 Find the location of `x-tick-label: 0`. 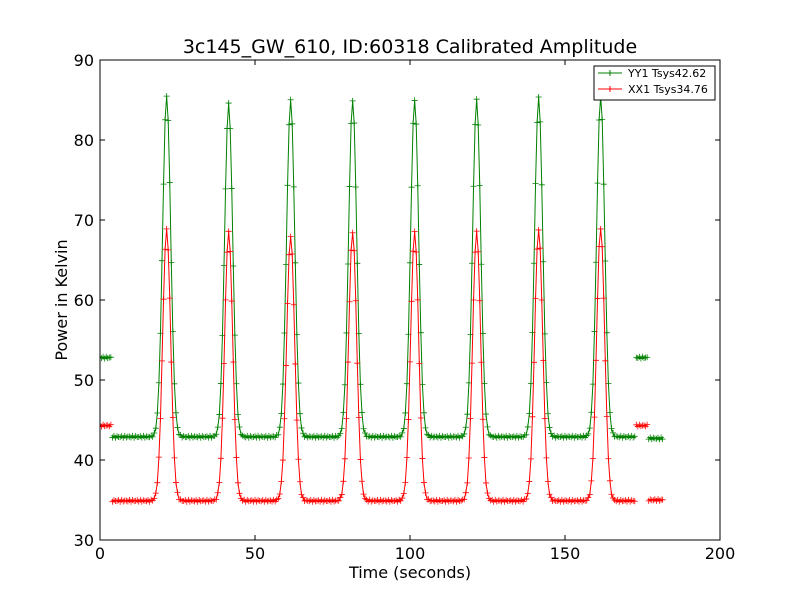

x-tick-label: 0 is located at coordinates (100, 553).